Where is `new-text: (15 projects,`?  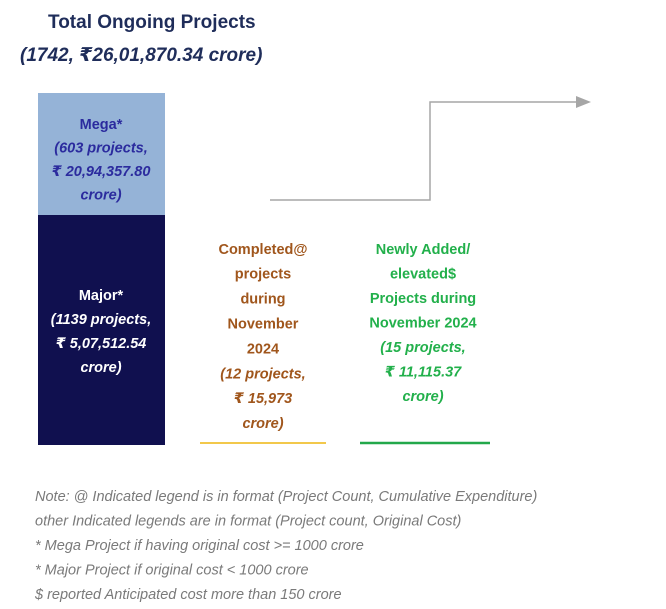 new-text: (15 projects, is located at coordinates (422, 348).